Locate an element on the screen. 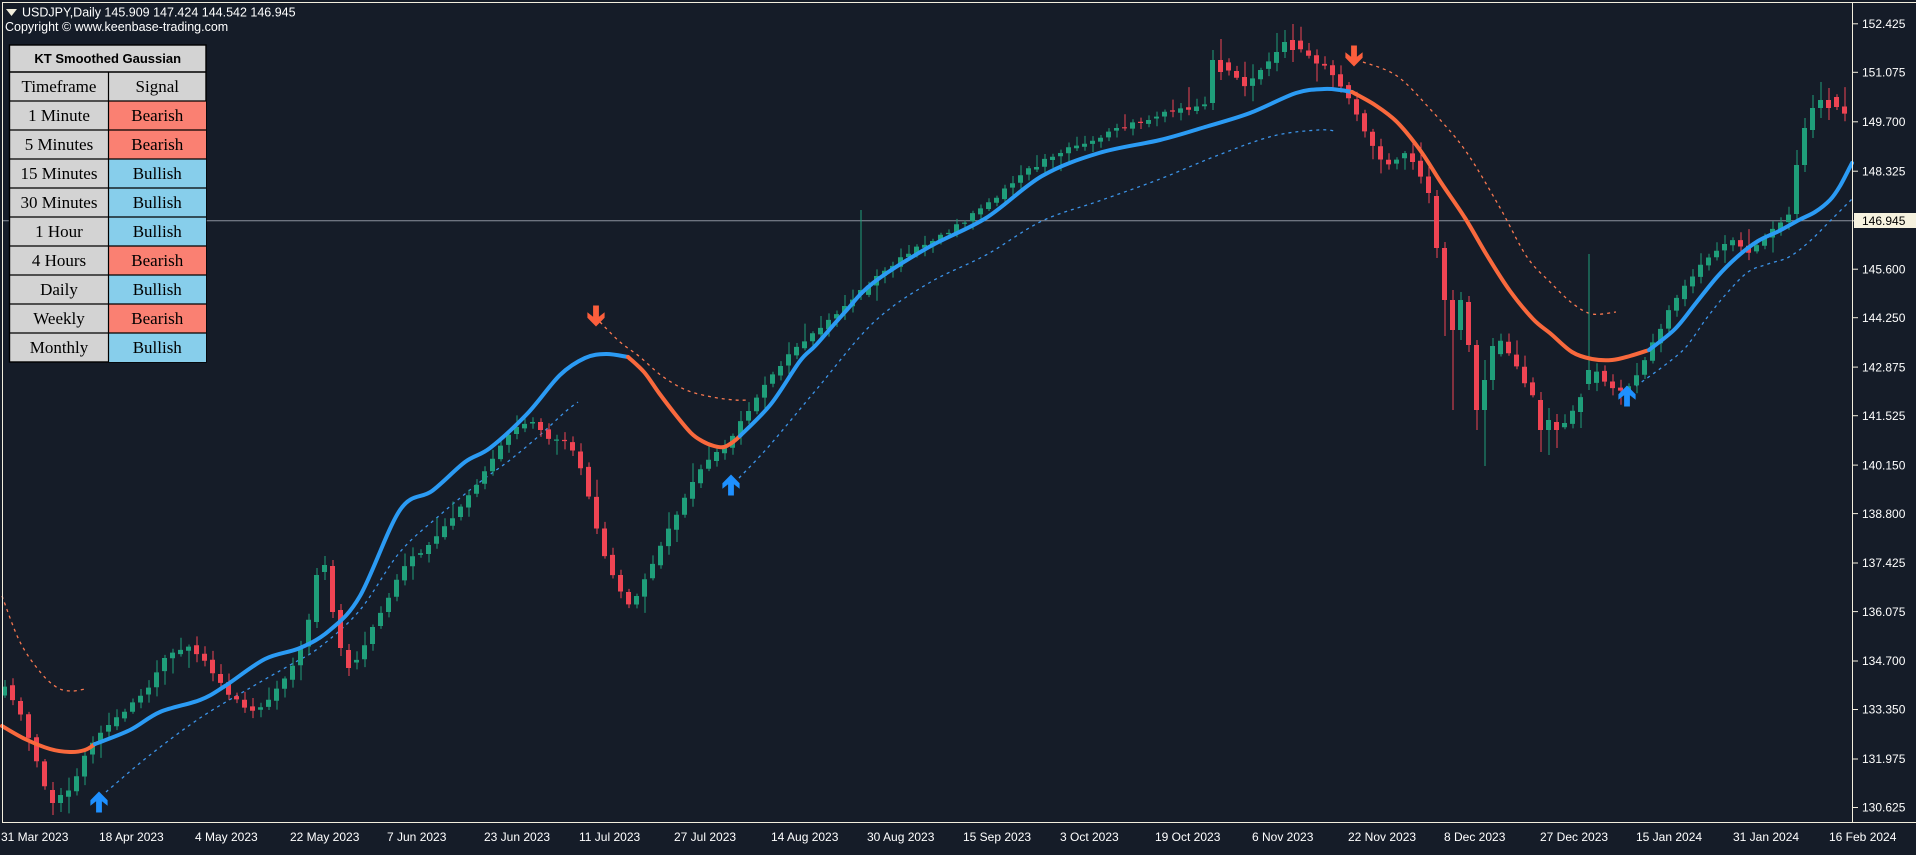  svg-text: 151.075 is located at coordinates (1884, 73).